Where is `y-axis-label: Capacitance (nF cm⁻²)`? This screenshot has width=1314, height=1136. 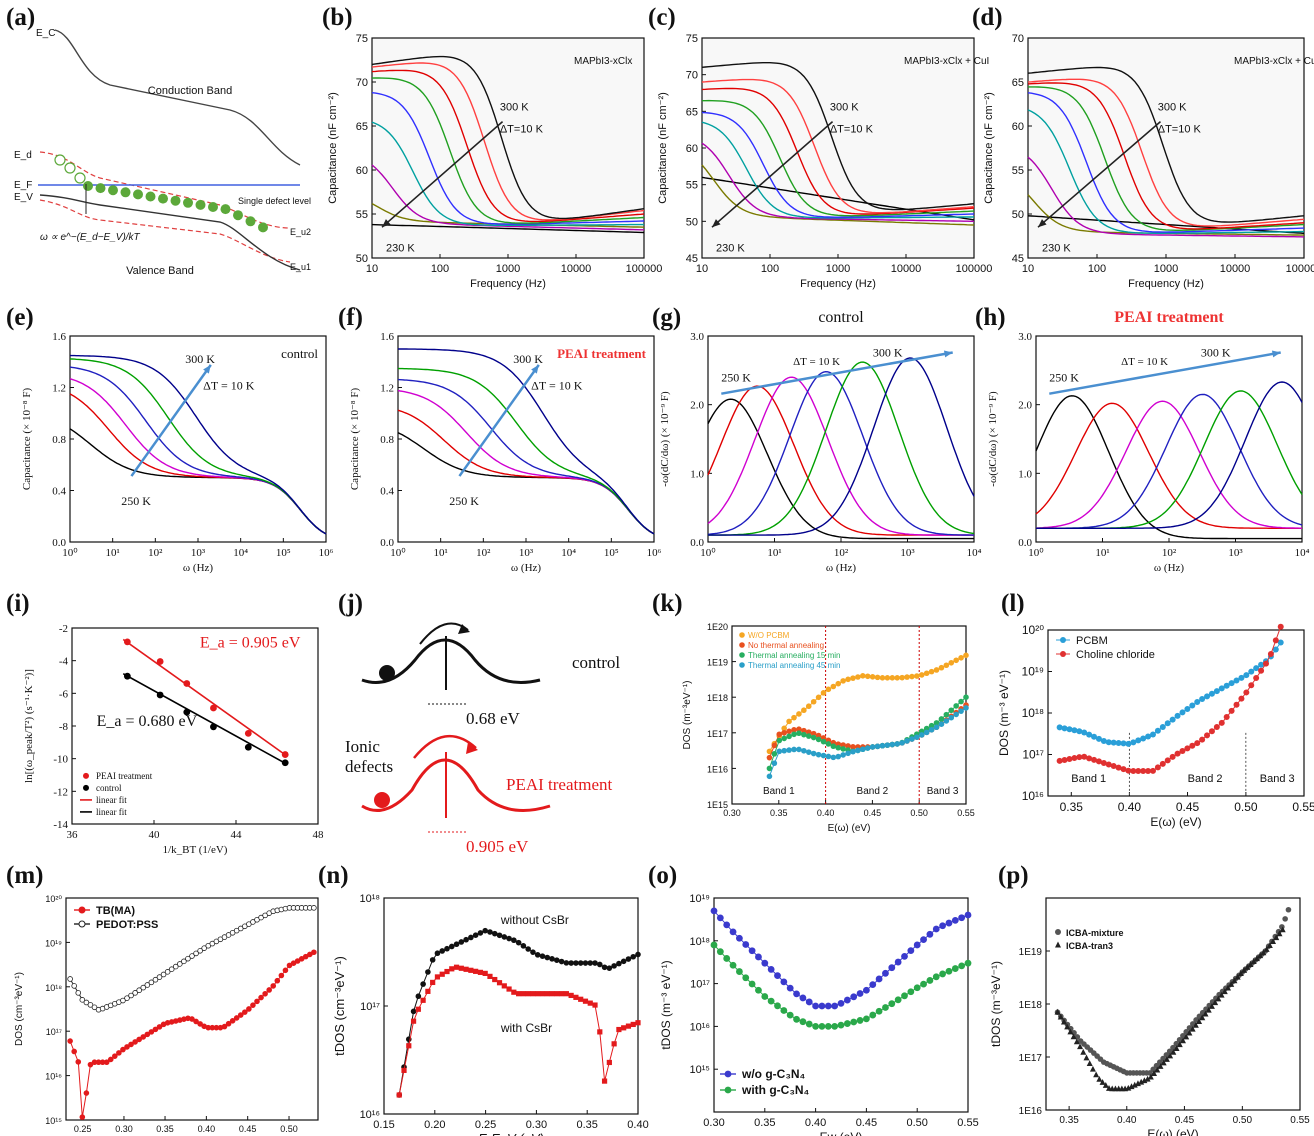
y-axis-label: Capacitance (nF cm⁻²) is located at coordinates (989, 148).